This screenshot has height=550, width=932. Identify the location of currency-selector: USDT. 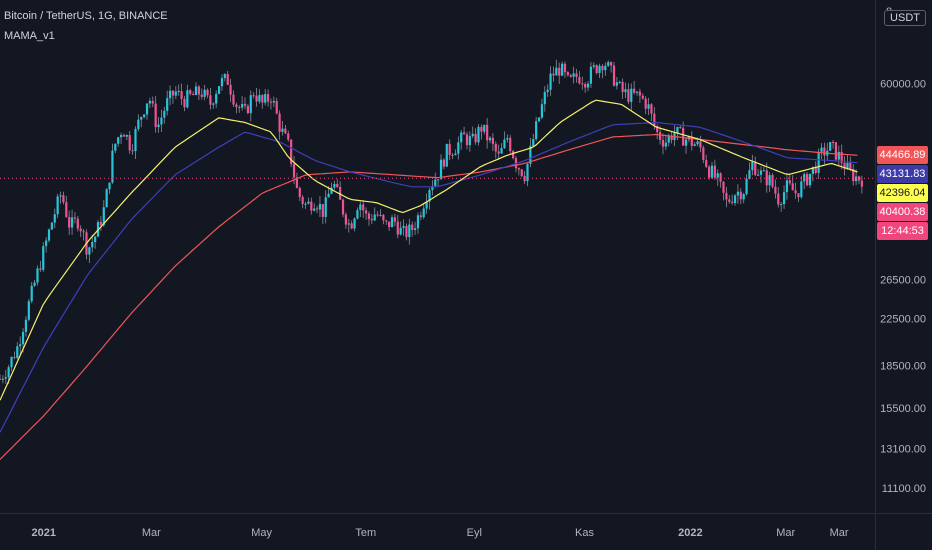
(905, 18).